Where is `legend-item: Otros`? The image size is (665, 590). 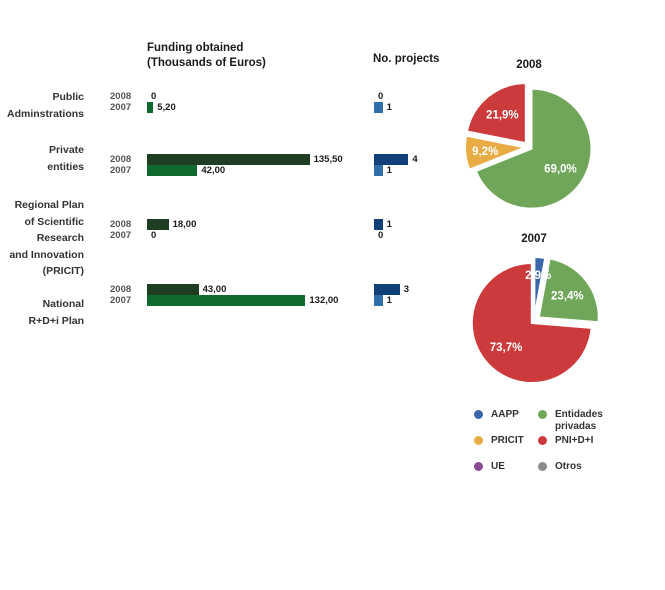
legend-item: Otros is located at coordinates (560, 467).